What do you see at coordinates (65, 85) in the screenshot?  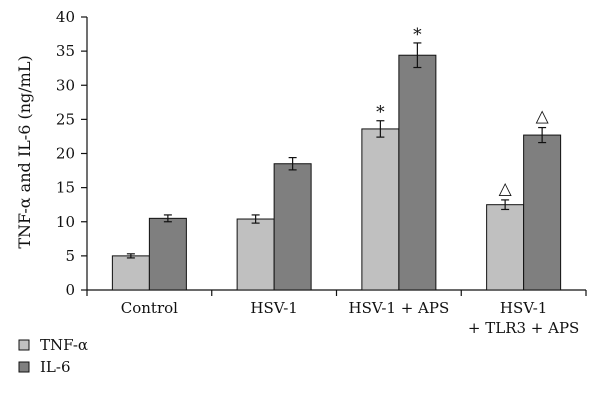 I see `y-tick-label: 30` at bounding box center [65, 85].